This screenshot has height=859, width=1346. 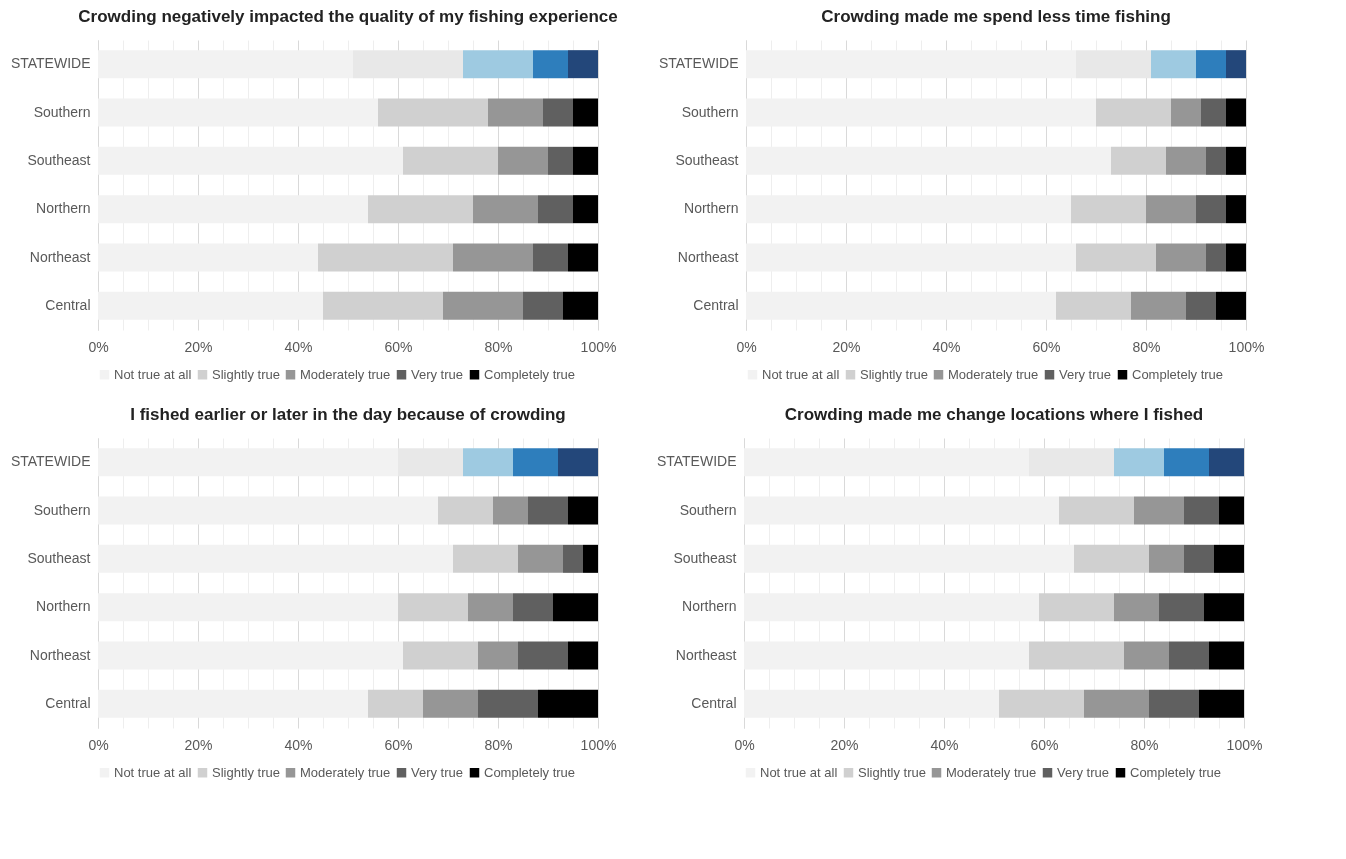 What do you see at coordinates (996, 16) in the screenshot?
I see `chart-title: Crowding made me spend less time fishing` at bounding box center [996, 16].